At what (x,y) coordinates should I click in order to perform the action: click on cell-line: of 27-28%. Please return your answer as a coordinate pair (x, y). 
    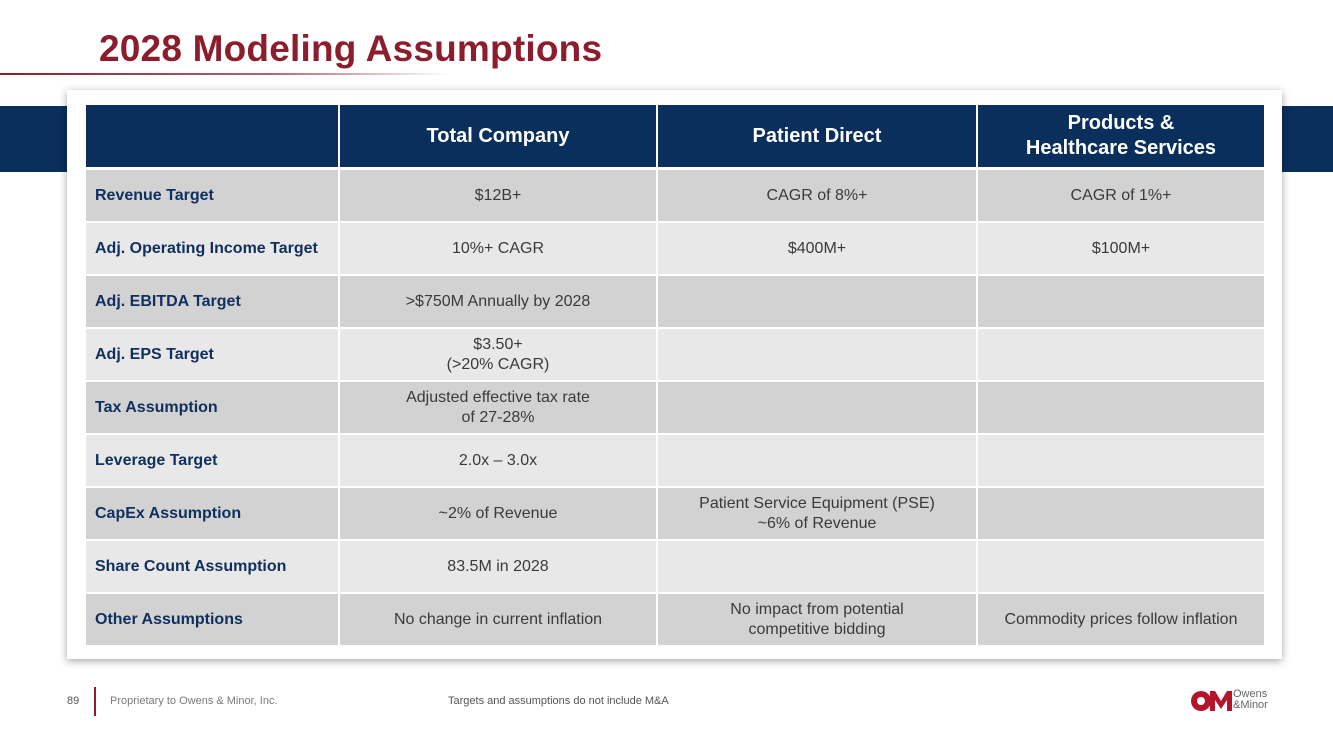
    Looking at the image, I should click on (498, 417).